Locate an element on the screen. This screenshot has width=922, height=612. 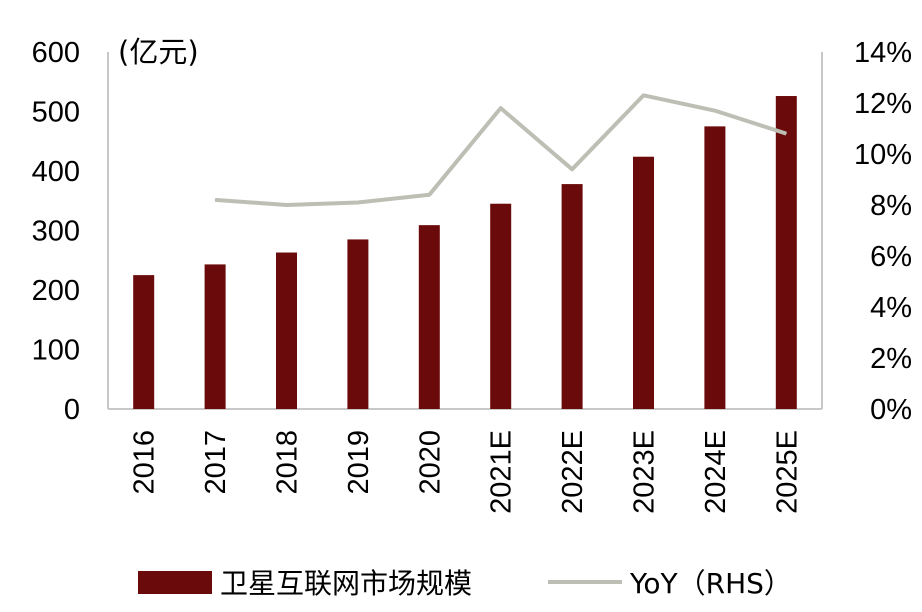
yoy-line is located at coordinates (500, 150).